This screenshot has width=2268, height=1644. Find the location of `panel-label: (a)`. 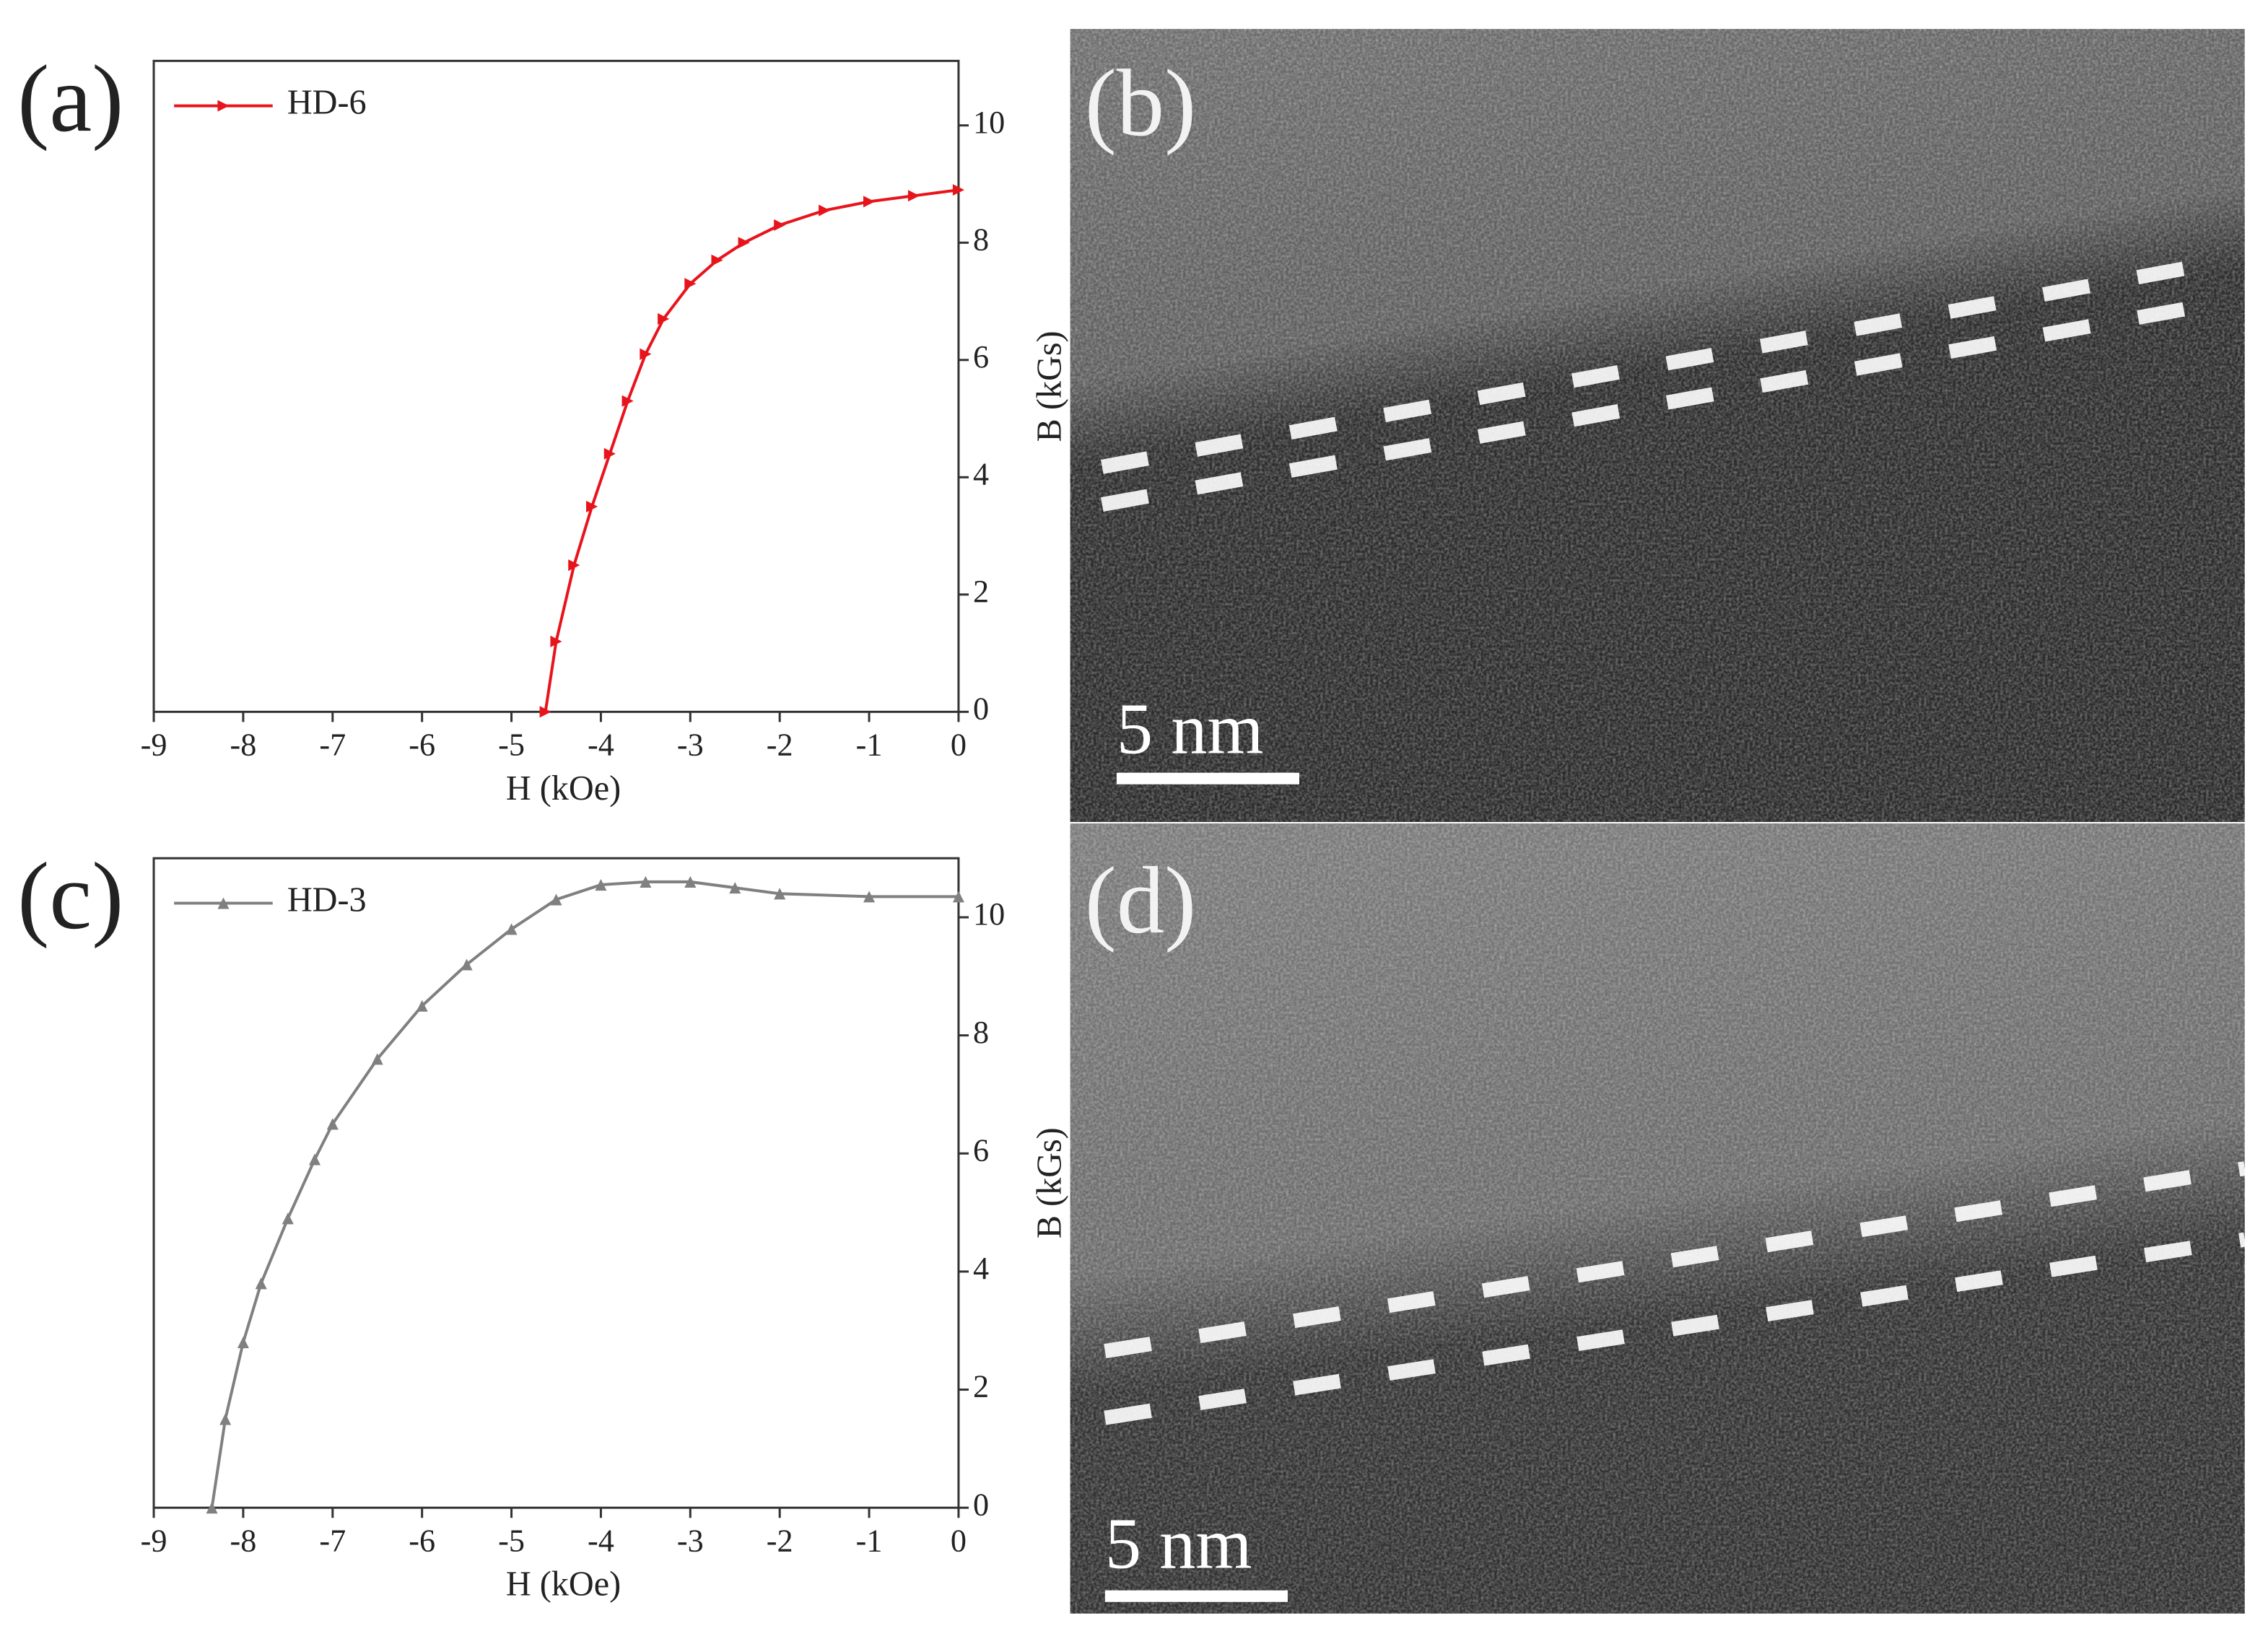

panel-label: (a) is located at coordinates (70, 98).